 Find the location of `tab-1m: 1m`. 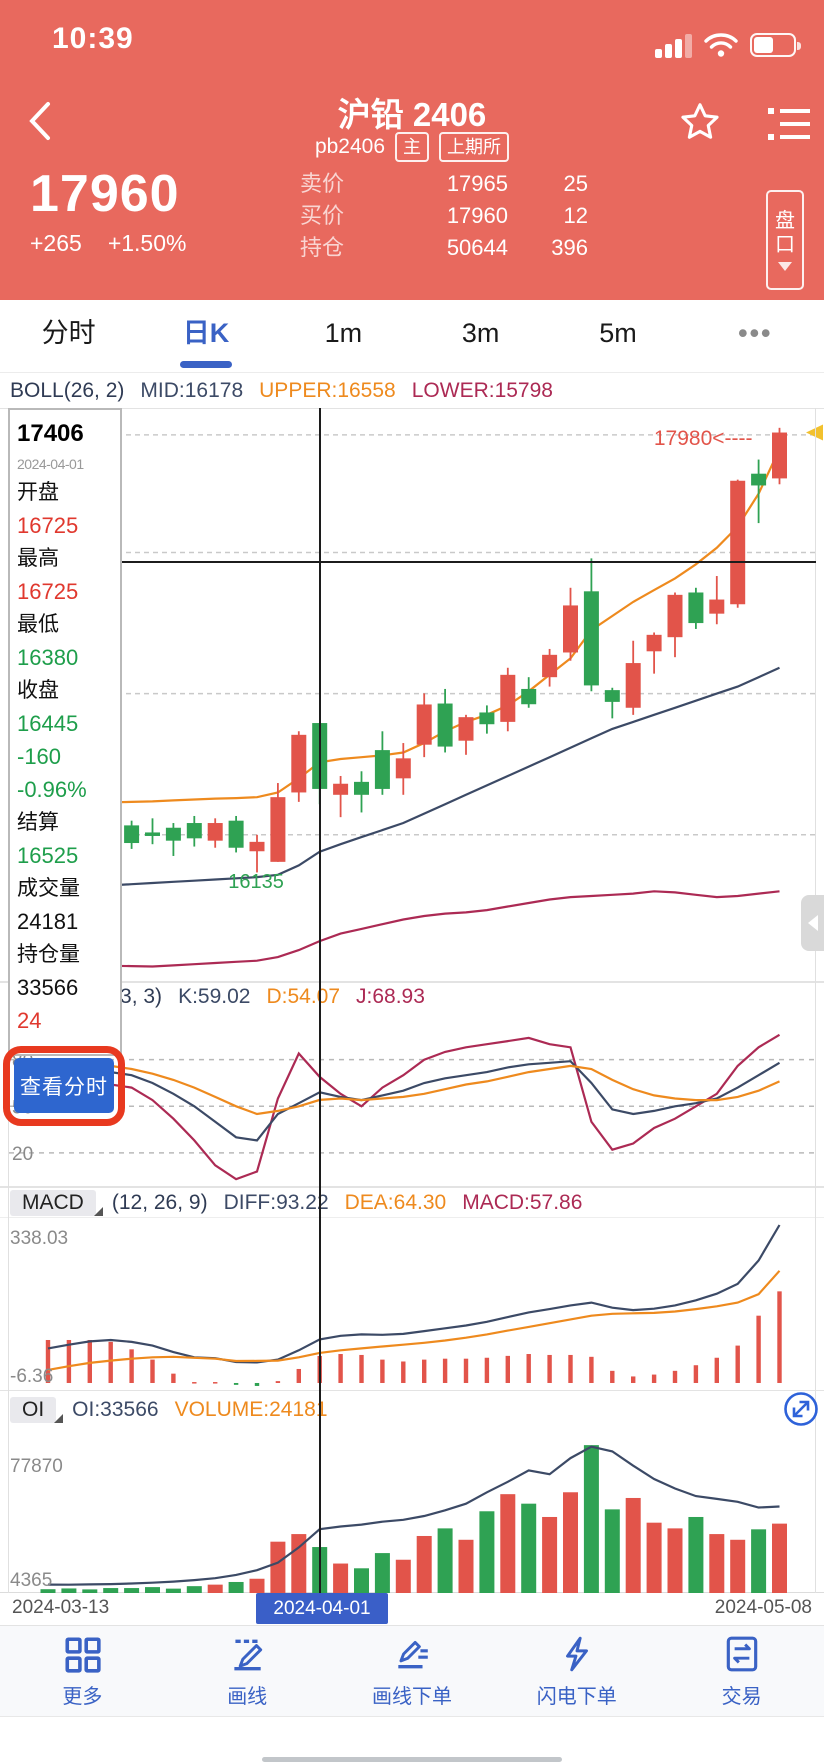

tab-1m: 1m is located at coordinates (343, 333).